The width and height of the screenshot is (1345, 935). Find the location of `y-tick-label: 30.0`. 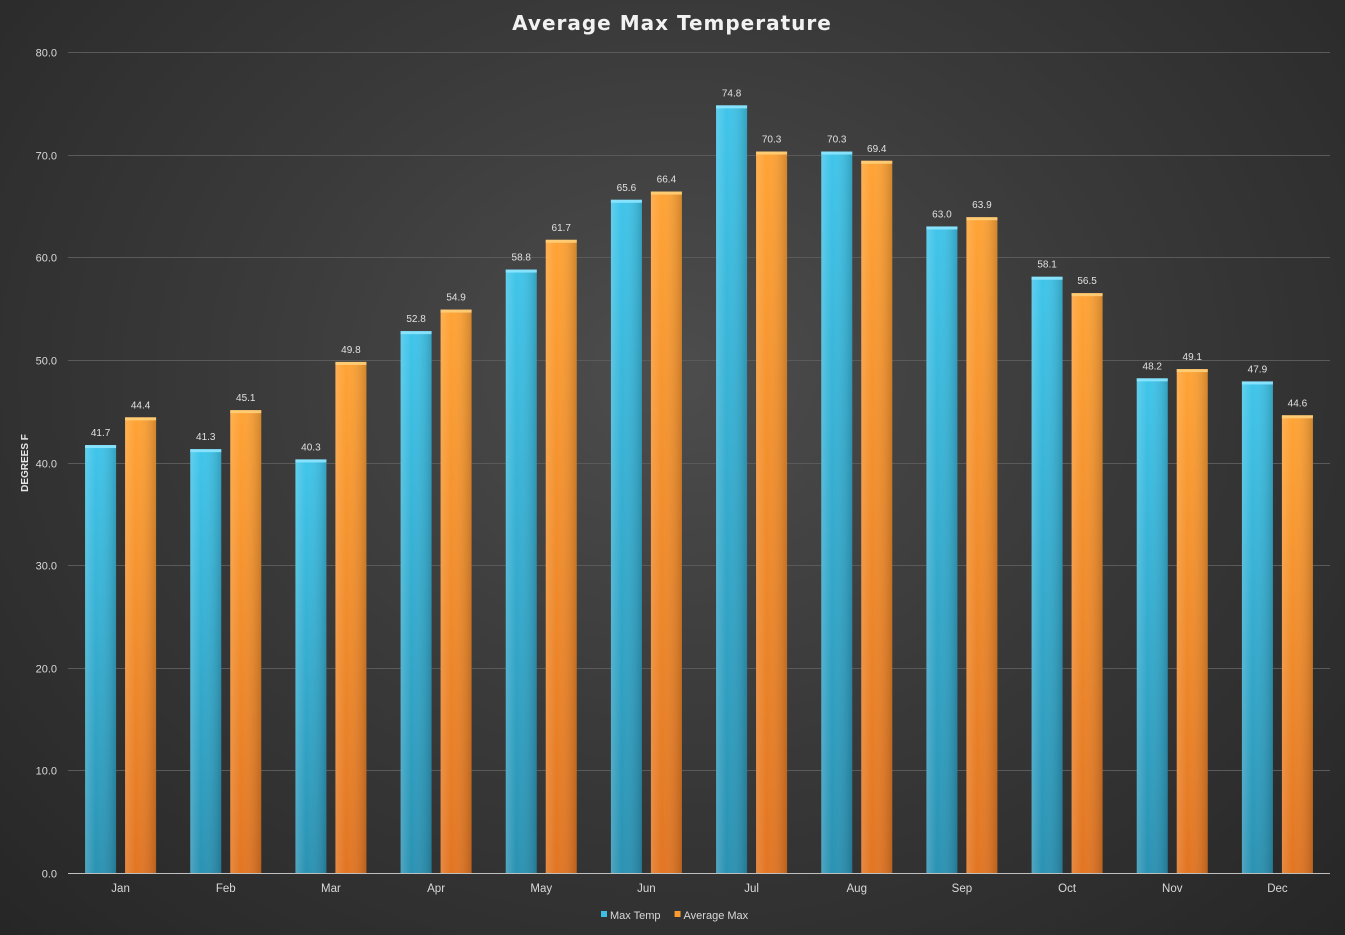

y-tick-label: 30.0 is located at coordinates (46, 567).